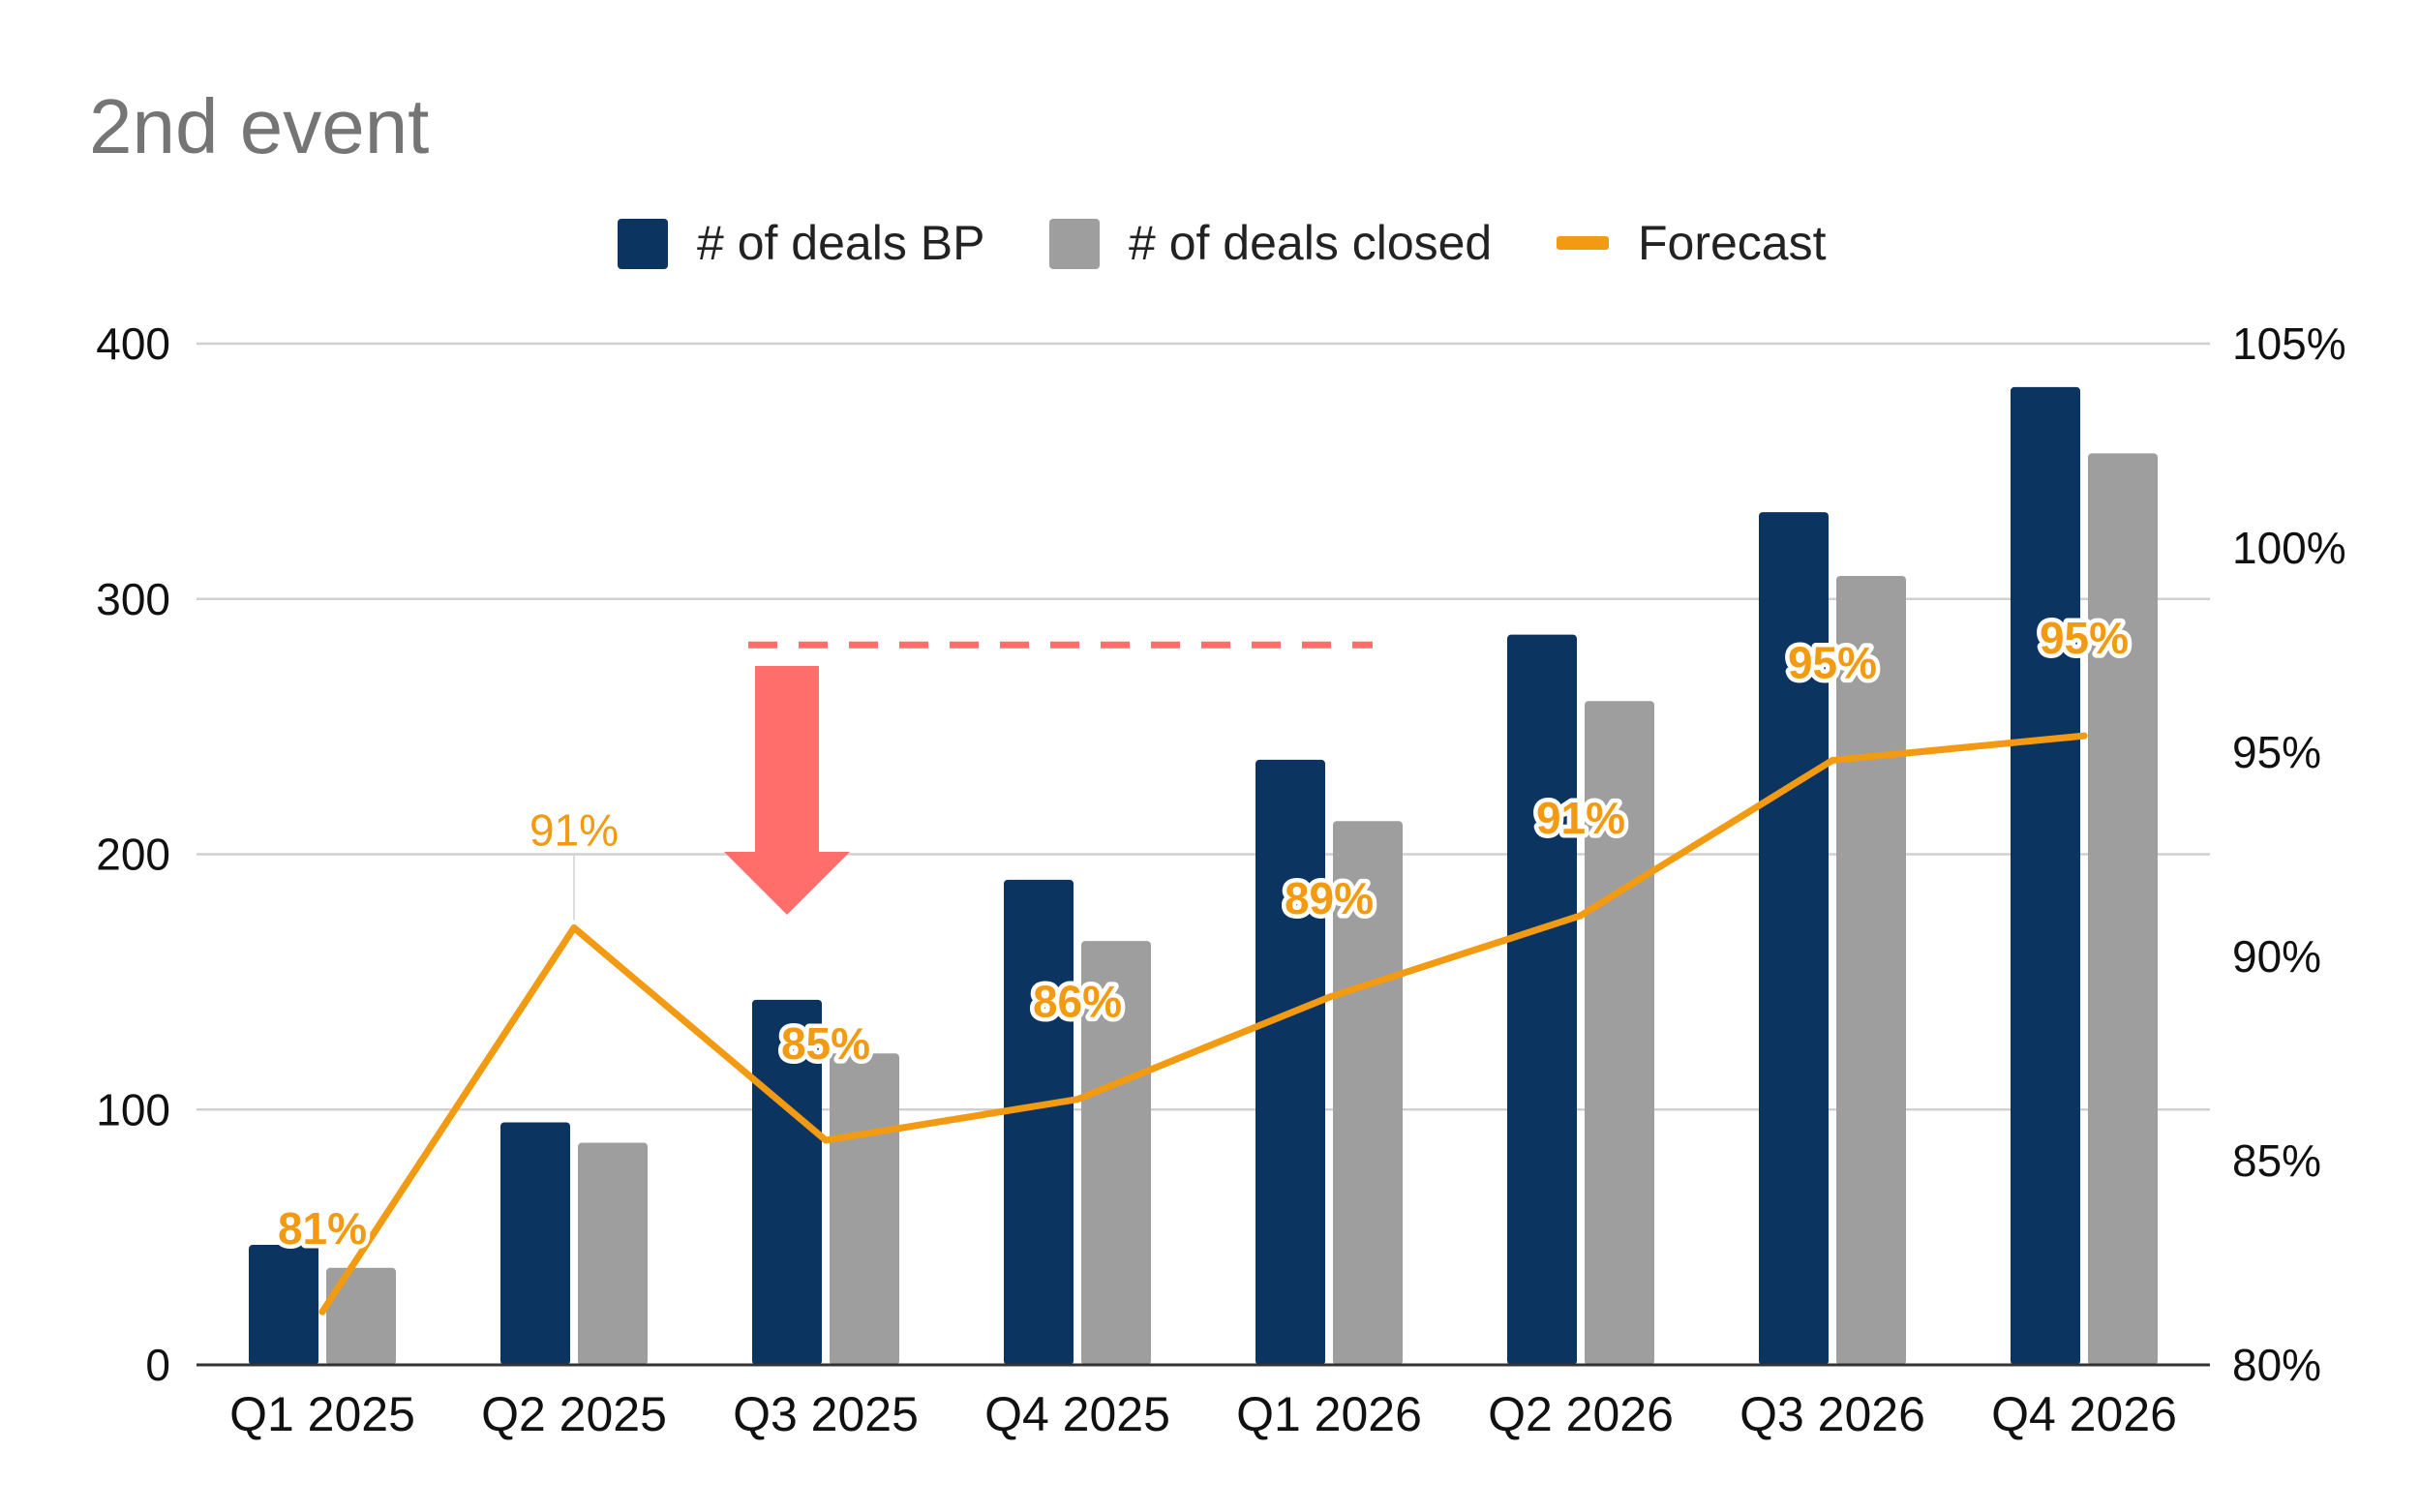 The height and width of the screenshot is (1512, 2420). Describe the element at coordinates (133, 343) in the screenshot. I see `y-left-tick-label: 400` at that location.